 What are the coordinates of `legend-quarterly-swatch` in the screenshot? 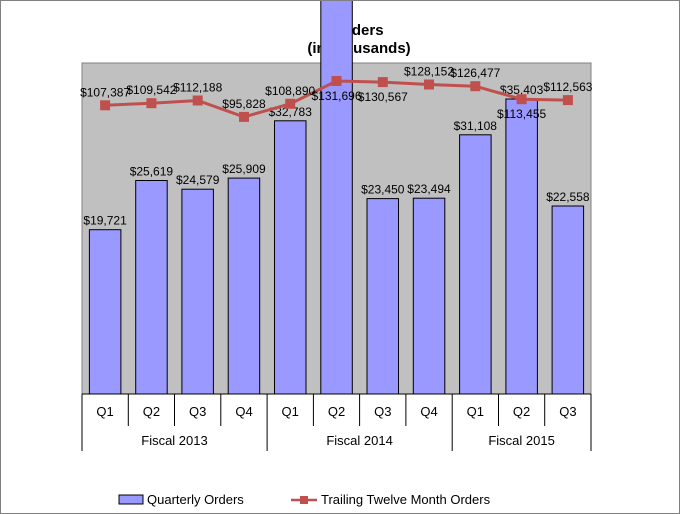 It's located at (131, 499).